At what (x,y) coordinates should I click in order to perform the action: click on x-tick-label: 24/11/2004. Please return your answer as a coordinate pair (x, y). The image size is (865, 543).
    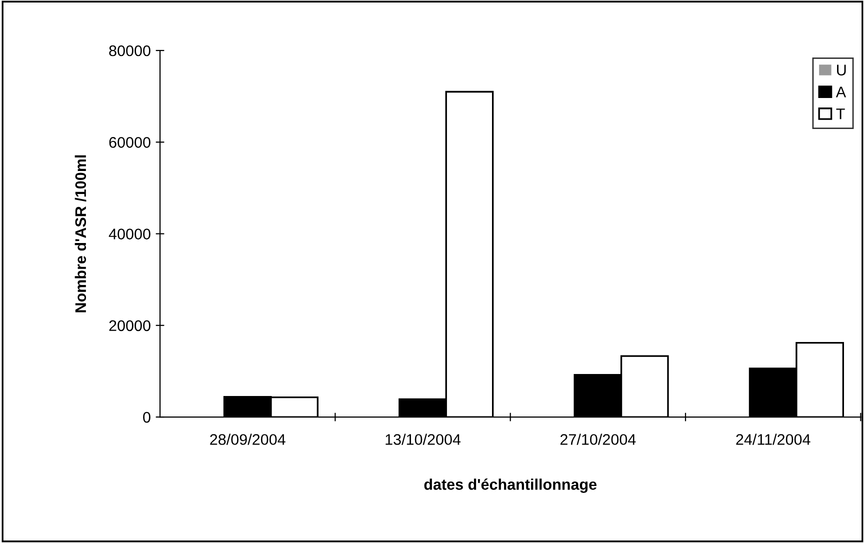
    Looking at the image, I should click on (773, 439).